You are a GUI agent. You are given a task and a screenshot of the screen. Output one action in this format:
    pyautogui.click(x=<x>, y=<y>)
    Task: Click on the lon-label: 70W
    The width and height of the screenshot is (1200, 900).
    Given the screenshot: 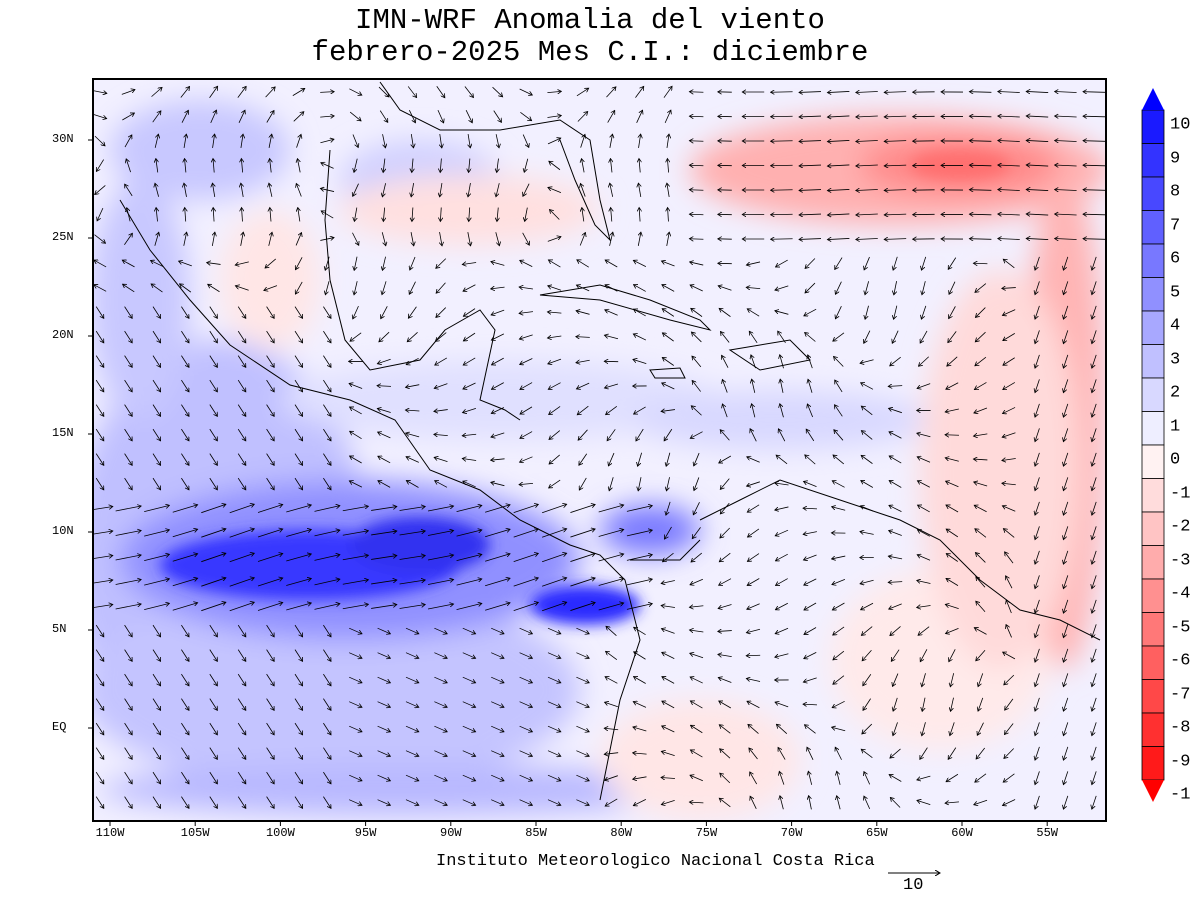 What is the action you would take?
    pyautogui.click(x=791, y=833)
    